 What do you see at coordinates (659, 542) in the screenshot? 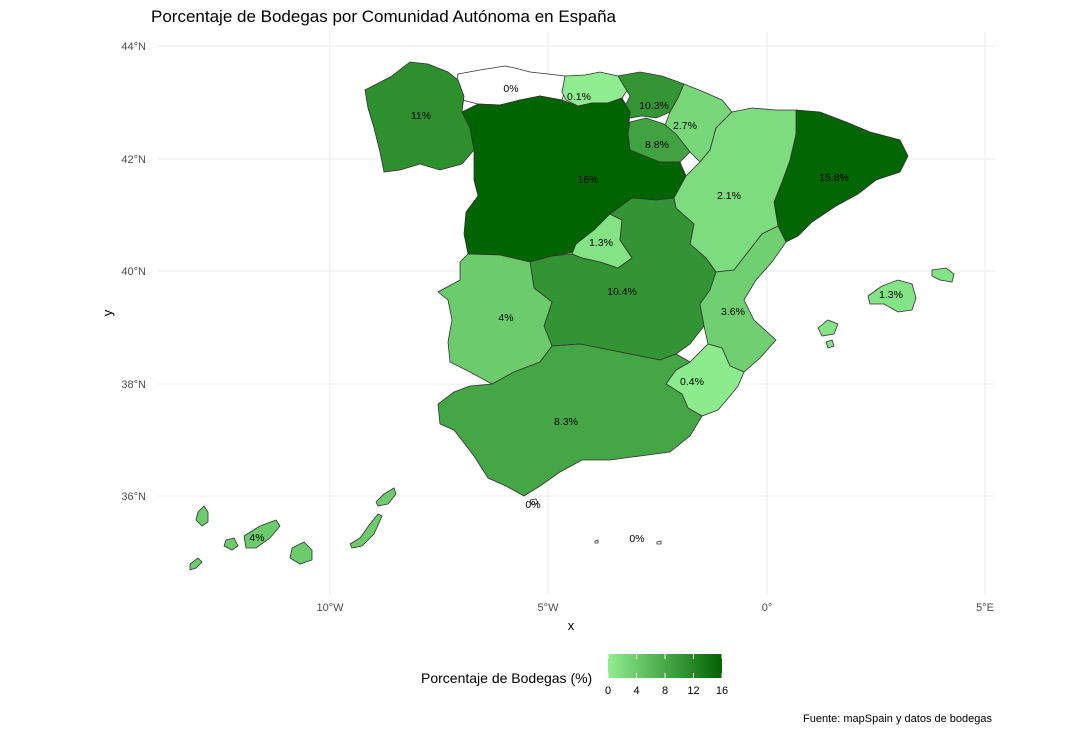
I see `region-melilla-islet` at bounding box center [659, 542].